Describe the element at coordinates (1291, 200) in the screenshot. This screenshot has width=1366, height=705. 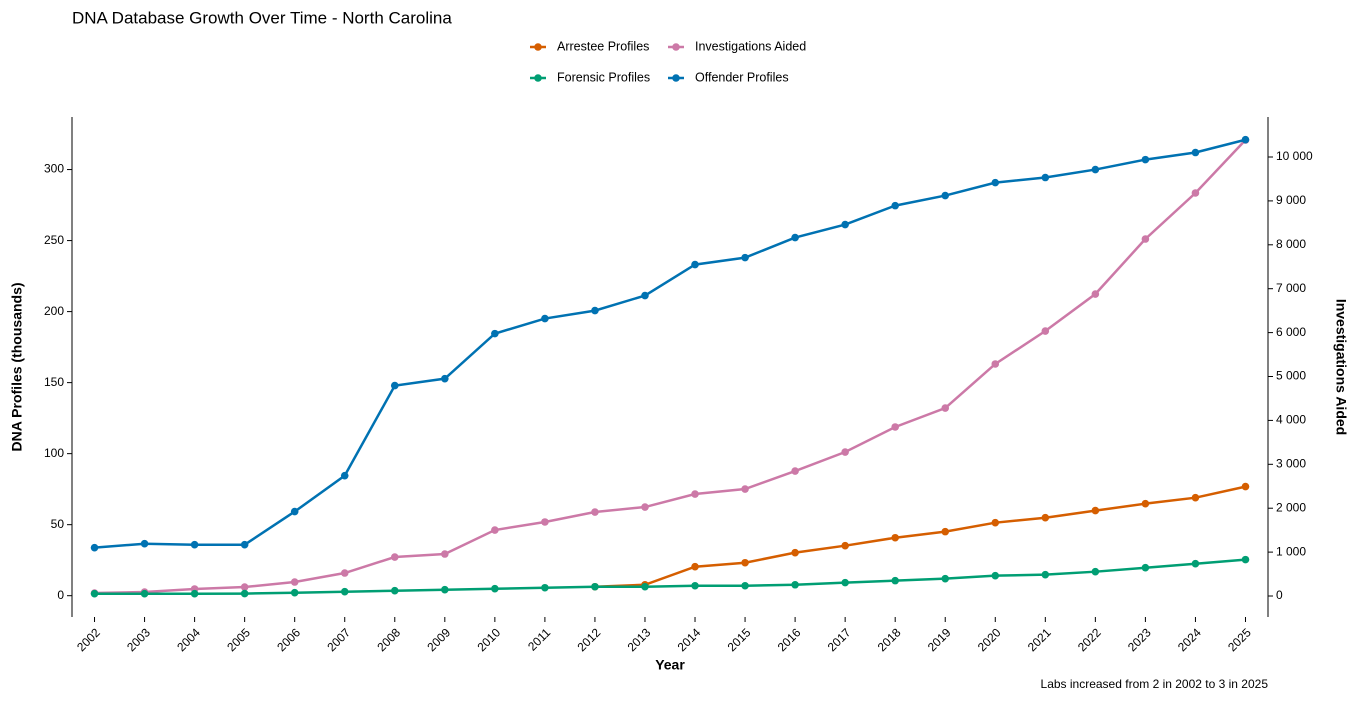
I see `y2-tick-label: 9 000` at that location.